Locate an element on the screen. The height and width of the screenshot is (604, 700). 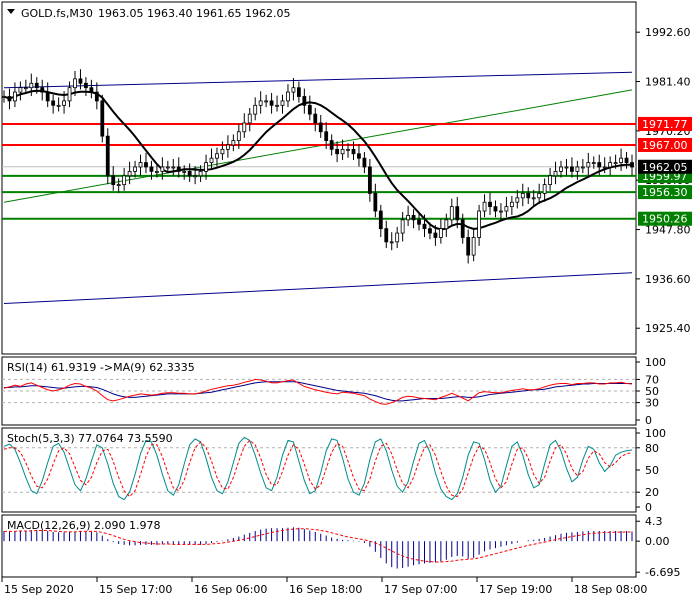
chart-symbol: GOLD.fs,M30 is located at coordinates (57, 13).